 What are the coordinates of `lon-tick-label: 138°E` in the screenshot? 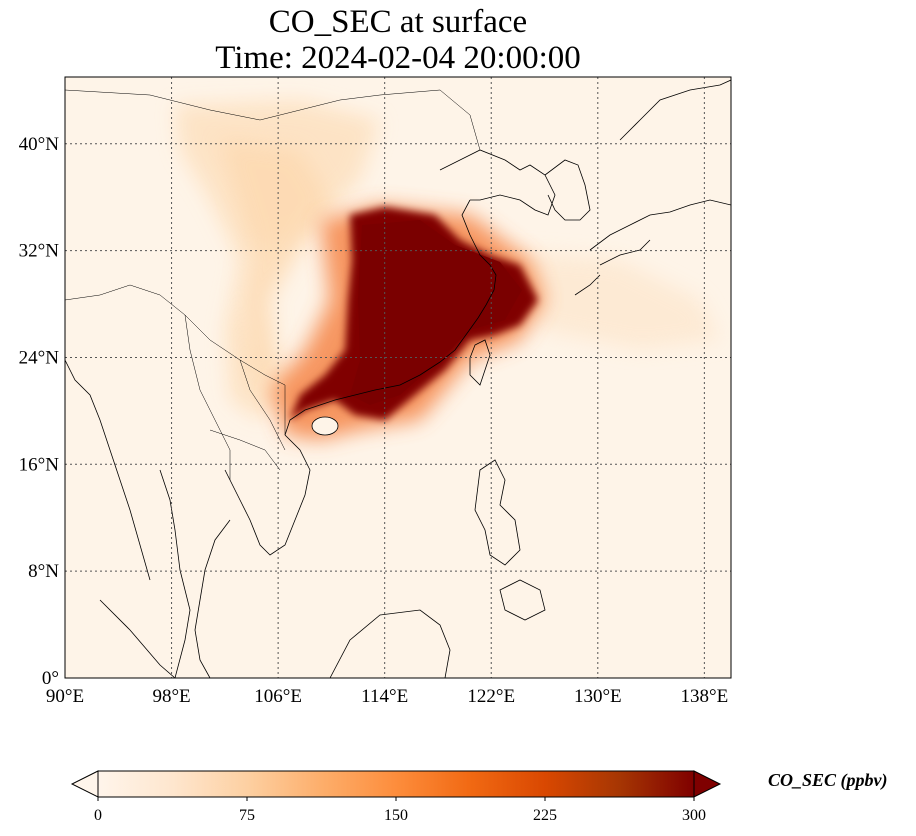 It's located at (705, 696).